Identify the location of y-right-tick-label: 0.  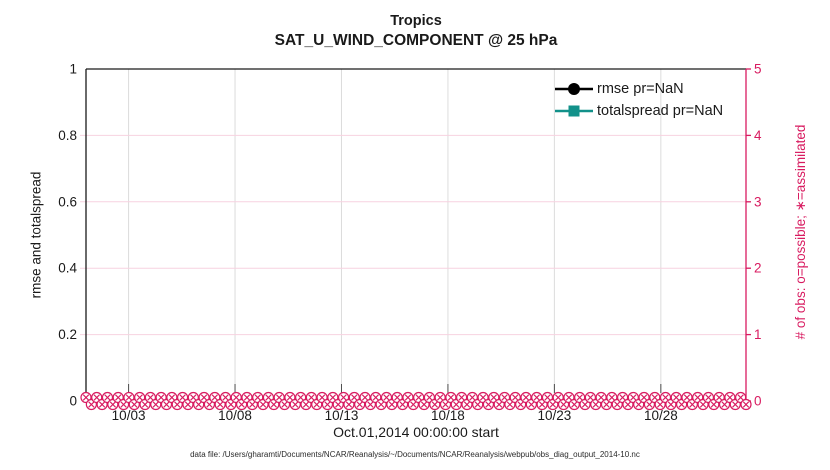
(758, 401).